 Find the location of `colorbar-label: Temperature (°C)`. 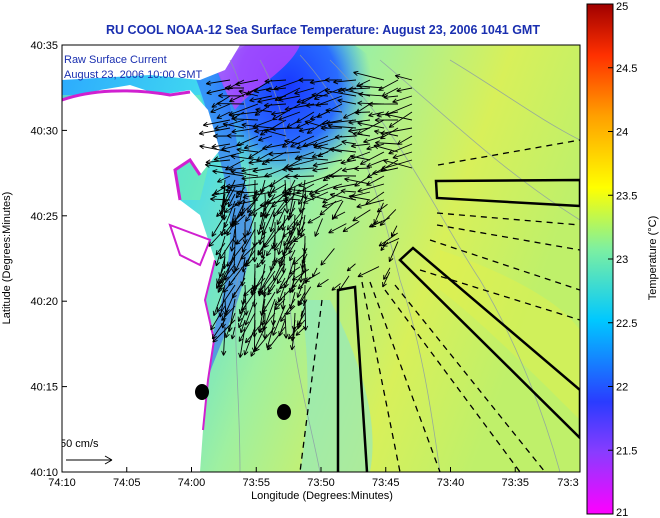

colorbar-label: Temperature (°C) is located at coordinates (653, 258).